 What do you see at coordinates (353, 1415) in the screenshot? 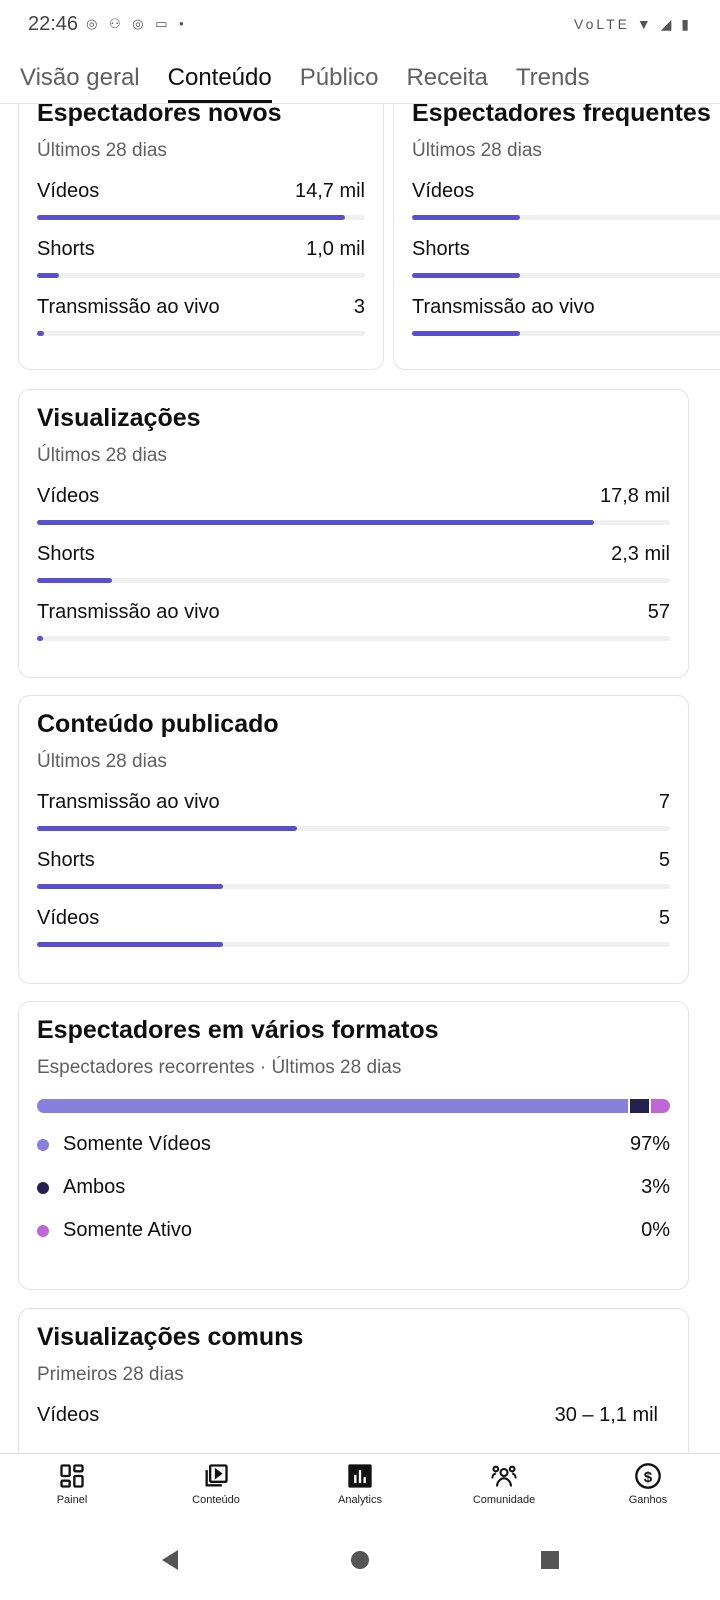
I see `metric-row: Vídeos 30 – 1,1 mil` at bounding box center [353, 1415].